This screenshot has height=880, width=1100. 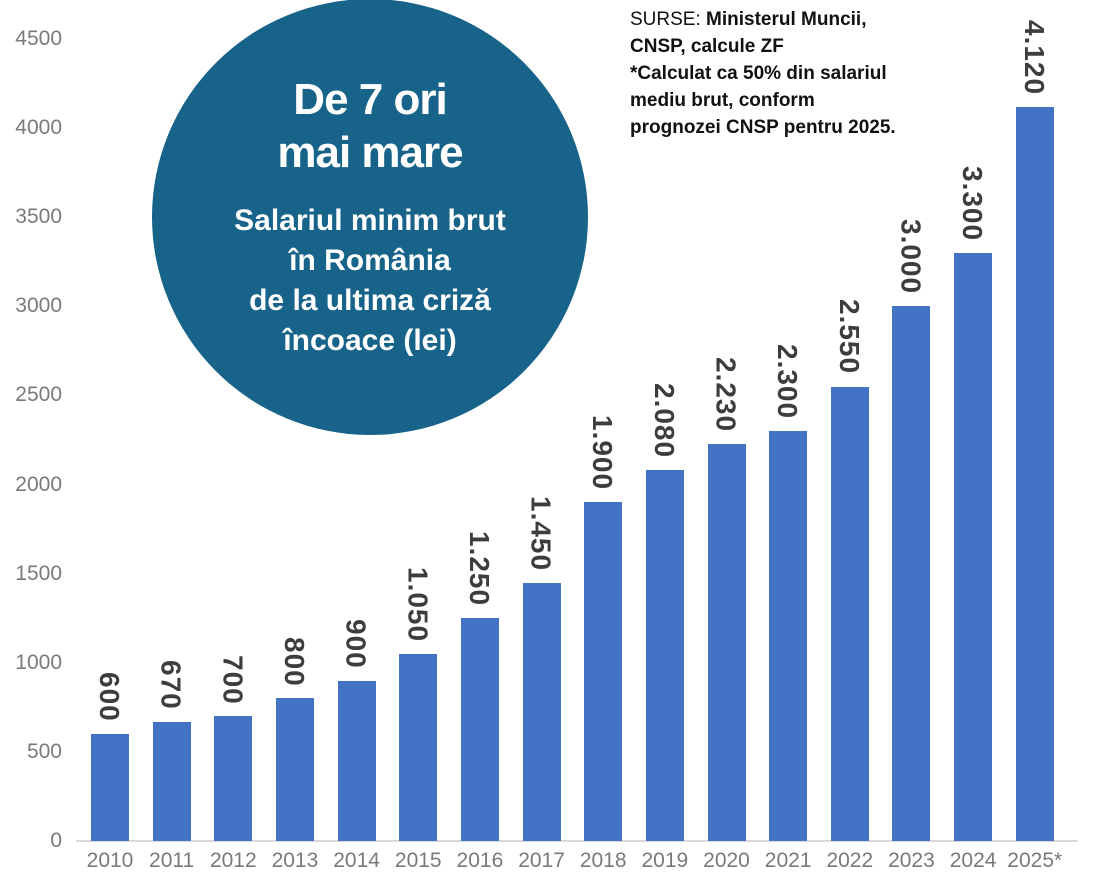 I want to click on bar-value-label: 2.230, so click(x=726, y=394).